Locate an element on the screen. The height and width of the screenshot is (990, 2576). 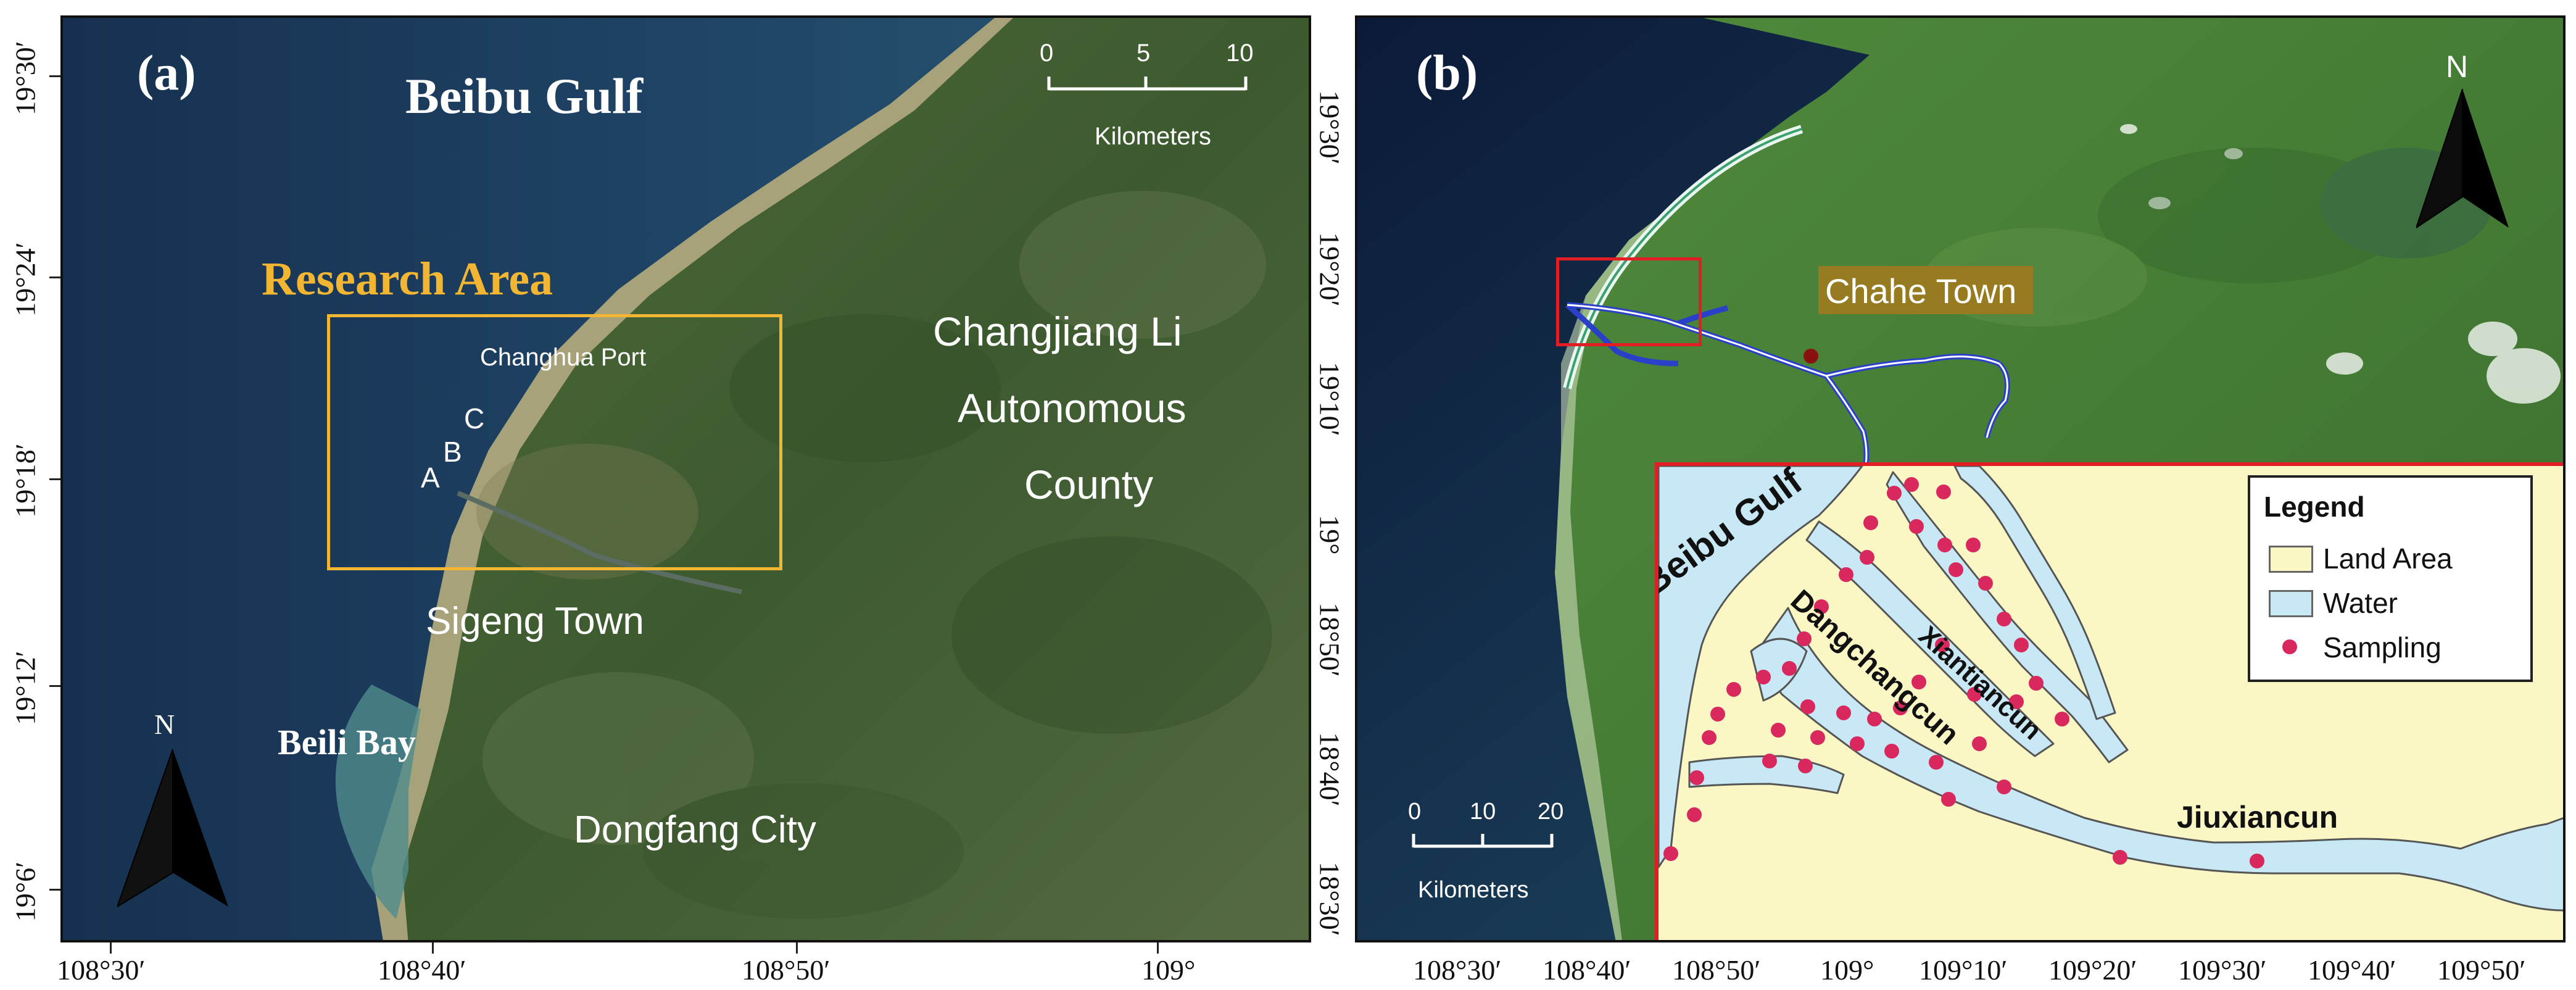
b-y-label-5: 18°40′ is located at coordinates (1330, 769).